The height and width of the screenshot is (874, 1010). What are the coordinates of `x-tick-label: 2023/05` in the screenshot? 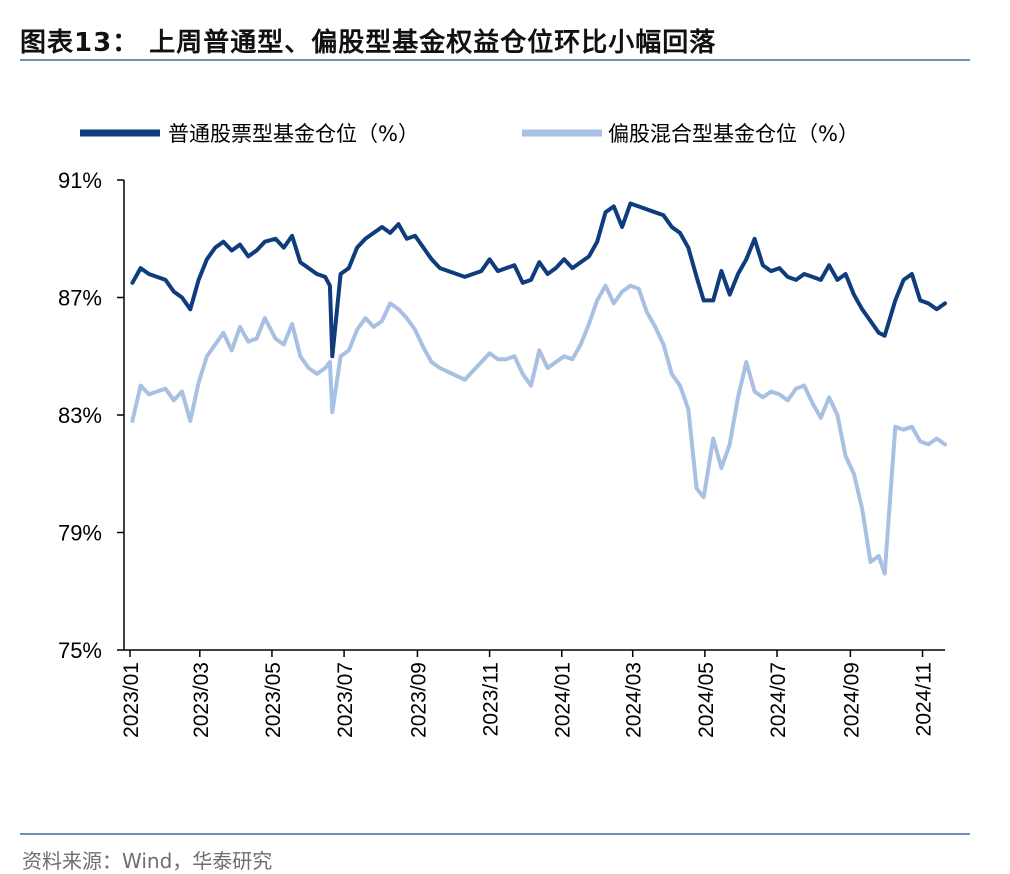 It's located at (273, 700).